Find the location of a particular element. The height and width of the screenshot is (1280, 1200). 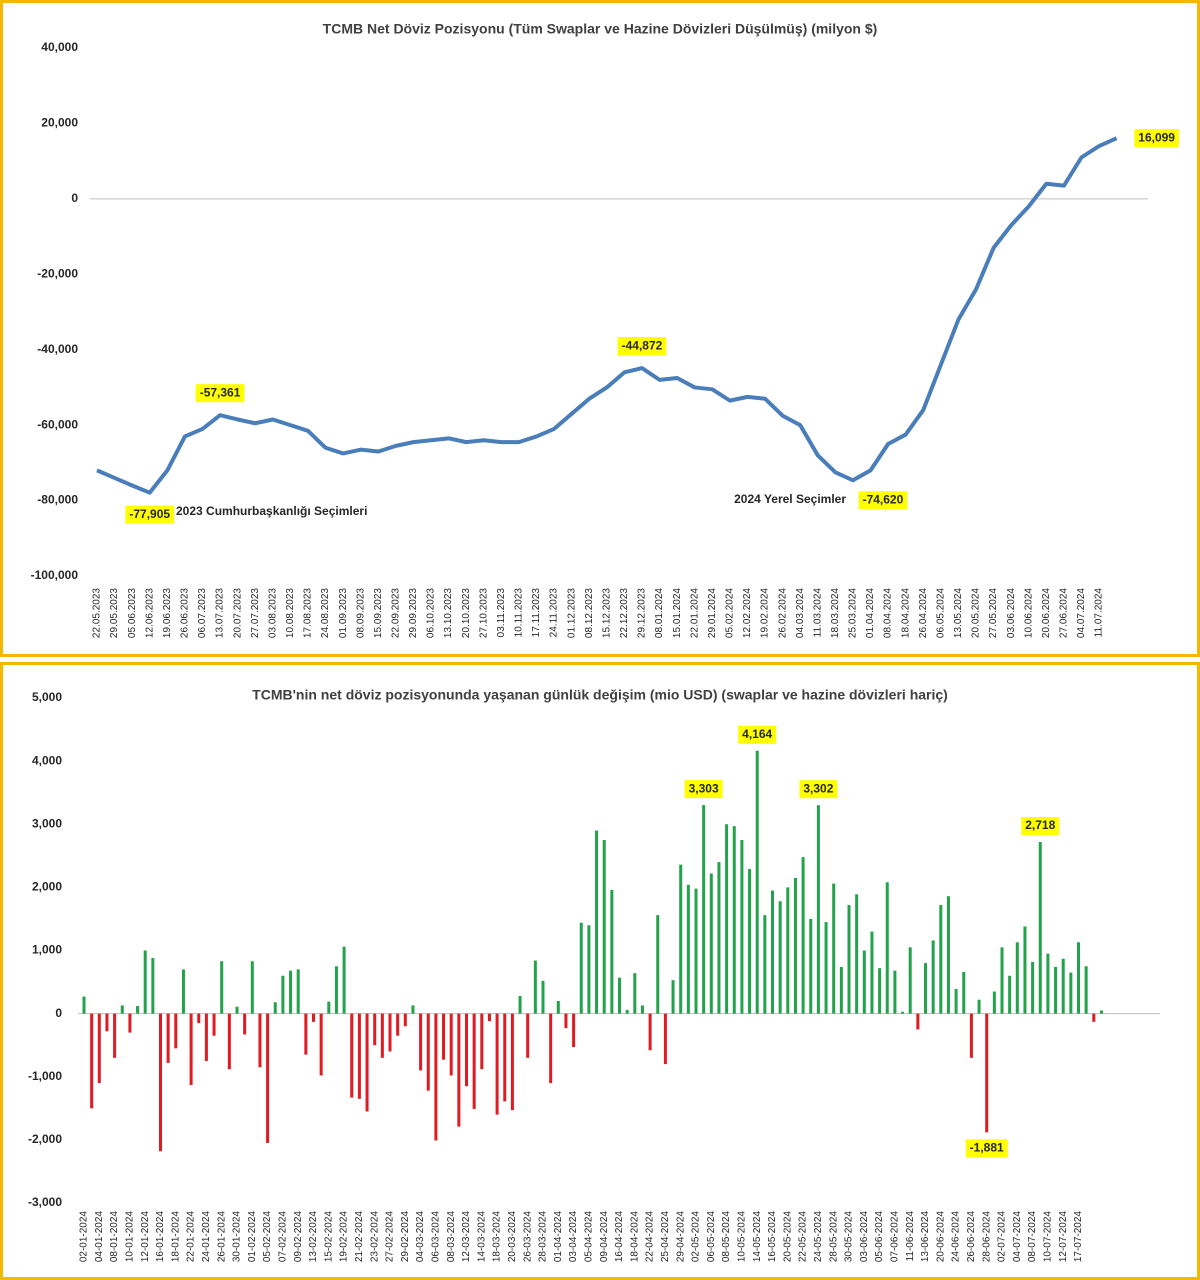

x-tick-label: 03.06.2024 is located at coordinates (1011, 613).